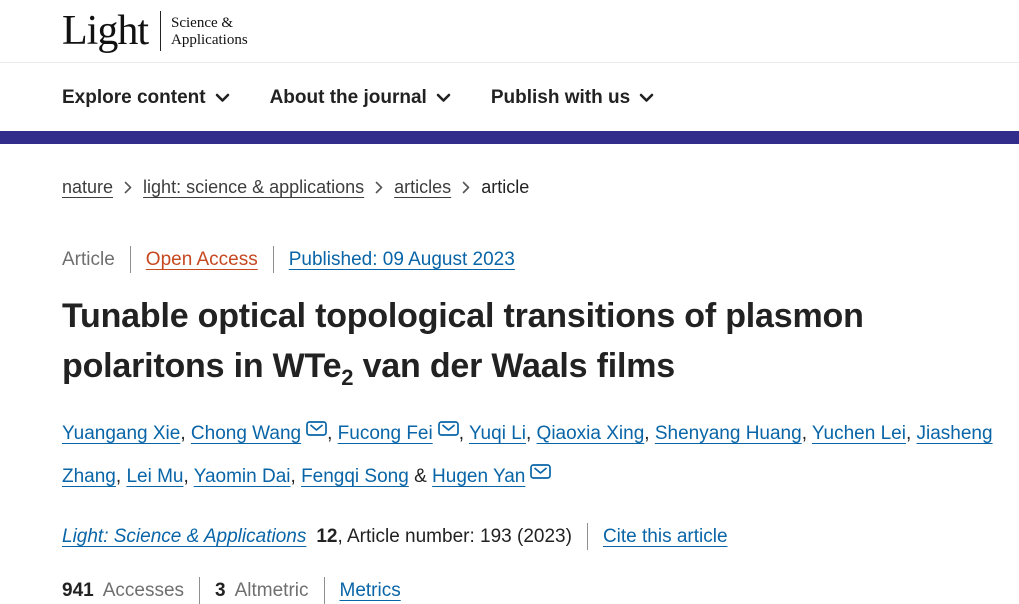 This screenshot has height=604, width=1019. Describe the element at coordinates (509, 137) in the screenshot. I see `brand-accent-bar` at that location.